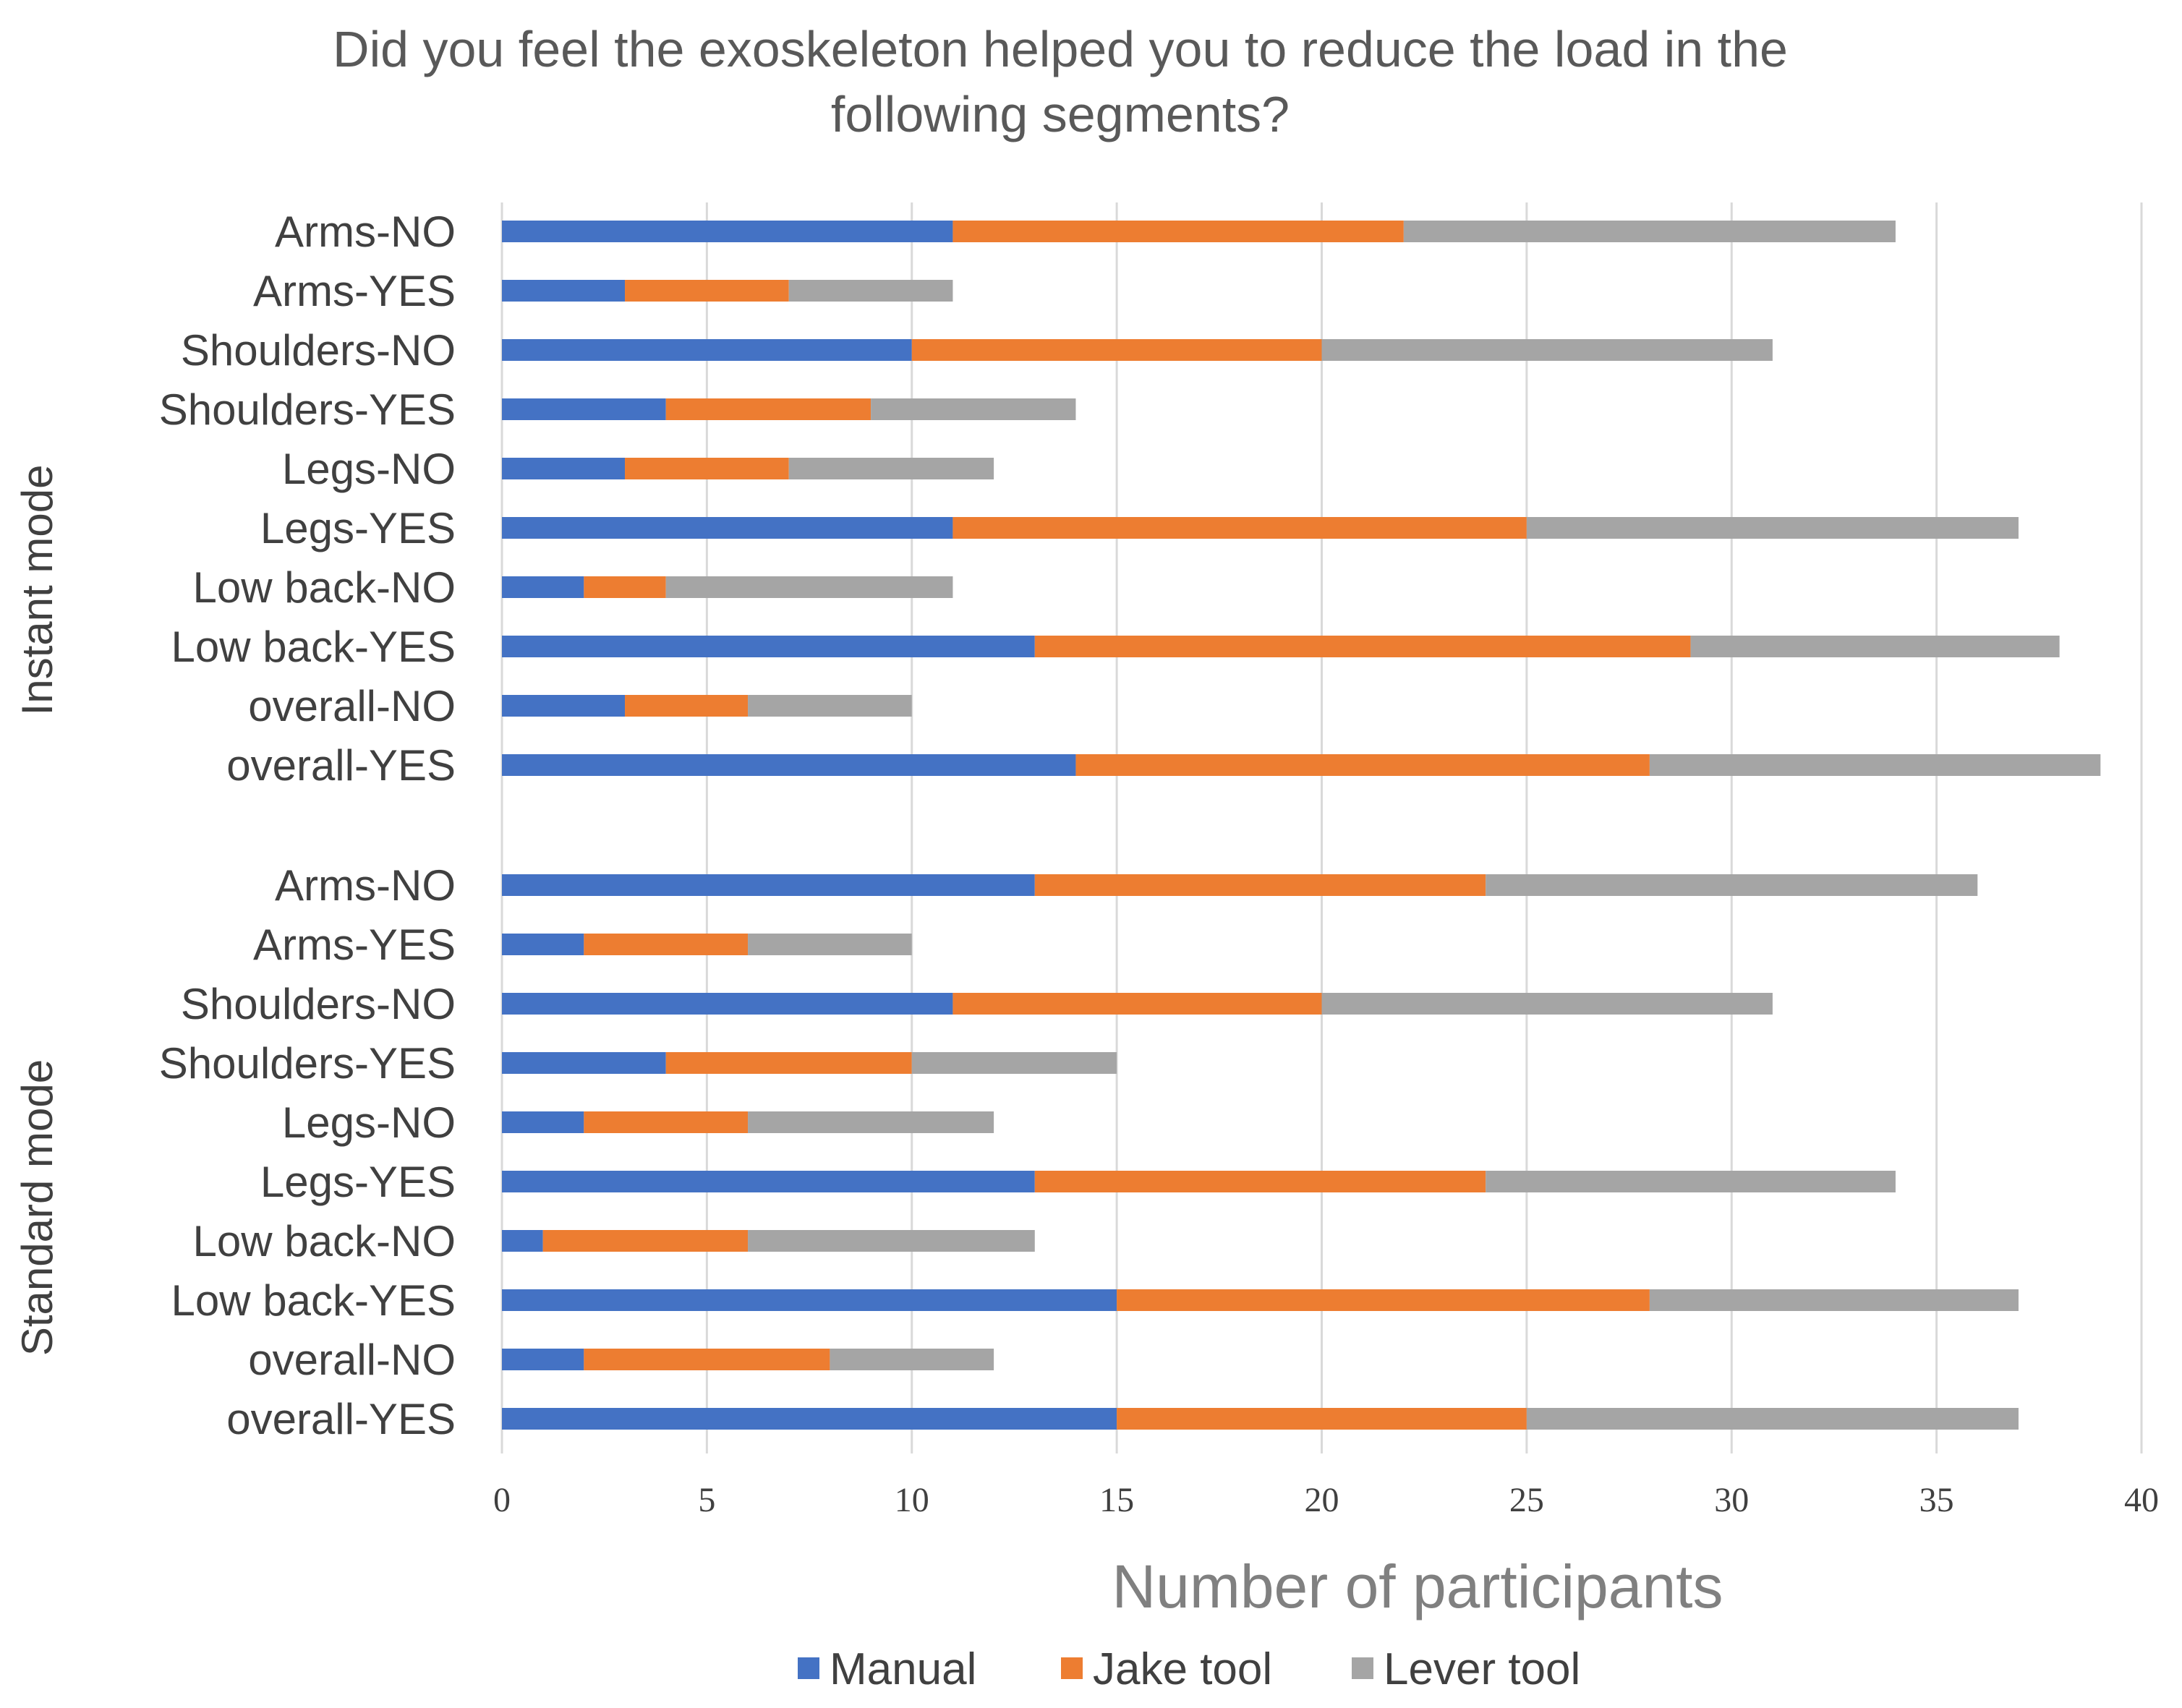 This screenshot has width=2182, height=1708. I want to click on bar-standard-mode-overall-no-lever-tool, so click(912, 1360).